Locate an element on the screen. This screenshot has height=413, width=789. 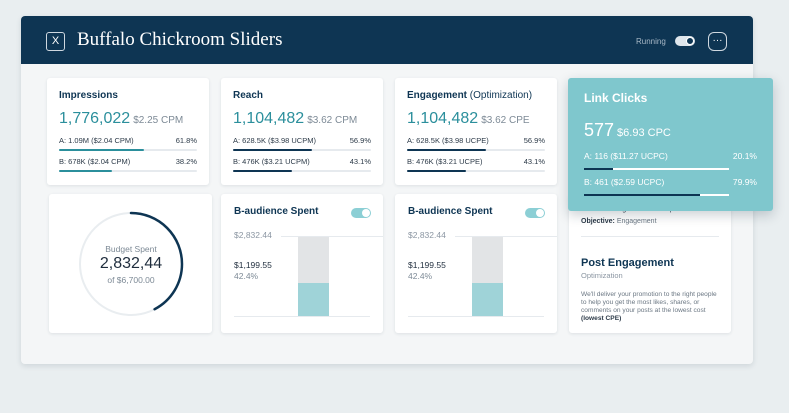
reach-b-bar is located at coordinates (302, 171).